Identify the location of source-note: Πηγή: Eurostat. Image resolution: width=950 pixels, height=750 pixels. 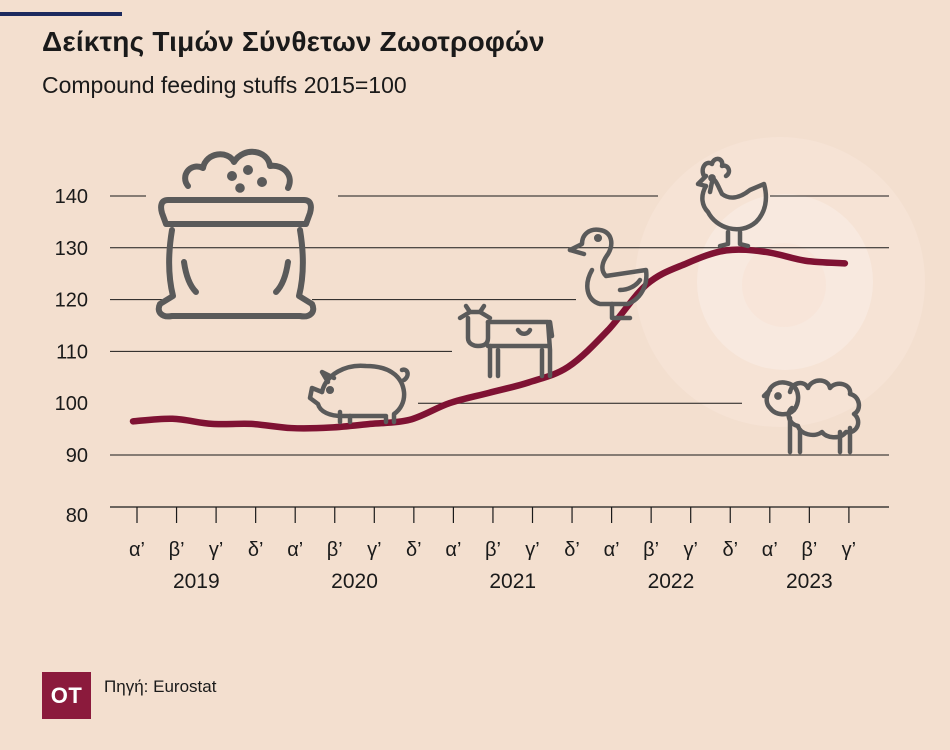
(160, 686).